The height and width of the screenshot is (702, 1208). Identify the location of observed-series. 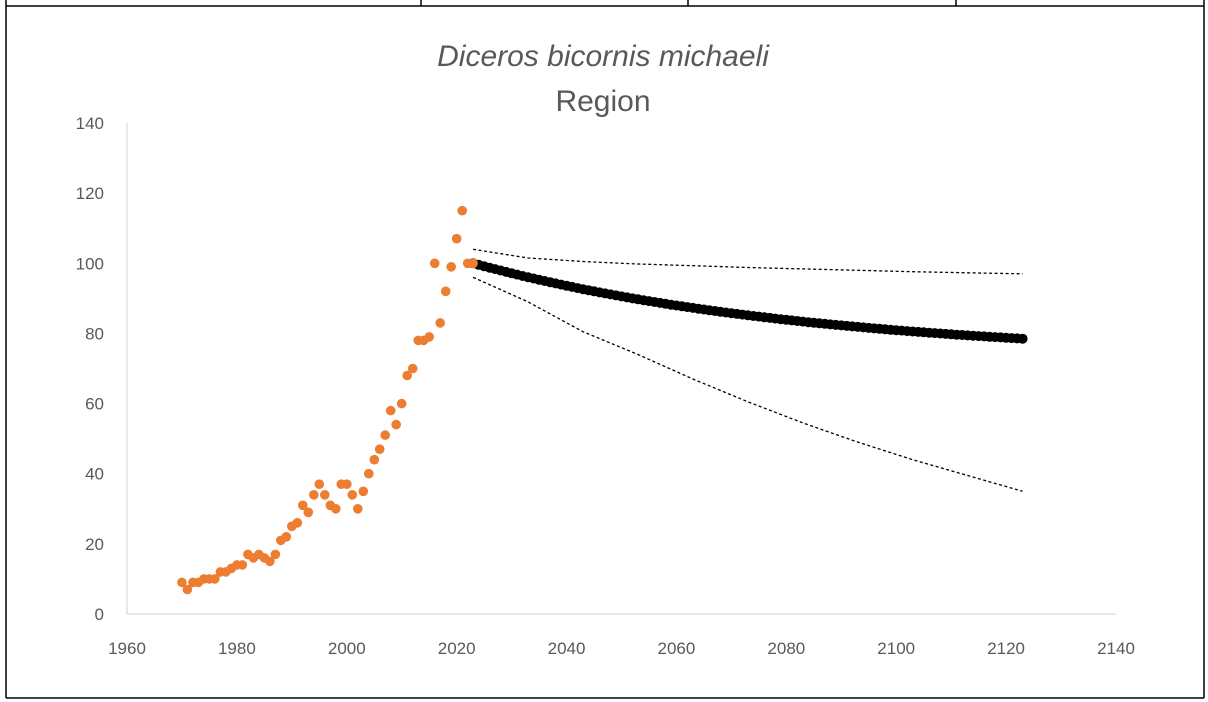
(327, 400).